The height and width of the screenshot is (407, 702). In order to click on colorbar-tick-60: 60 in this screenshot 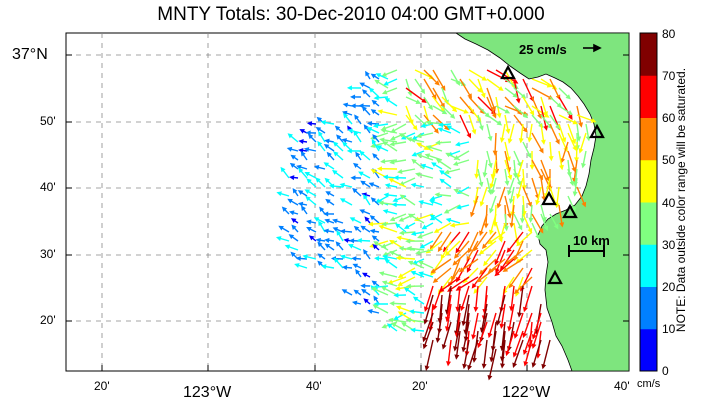, I will do `click(669, 118)`.